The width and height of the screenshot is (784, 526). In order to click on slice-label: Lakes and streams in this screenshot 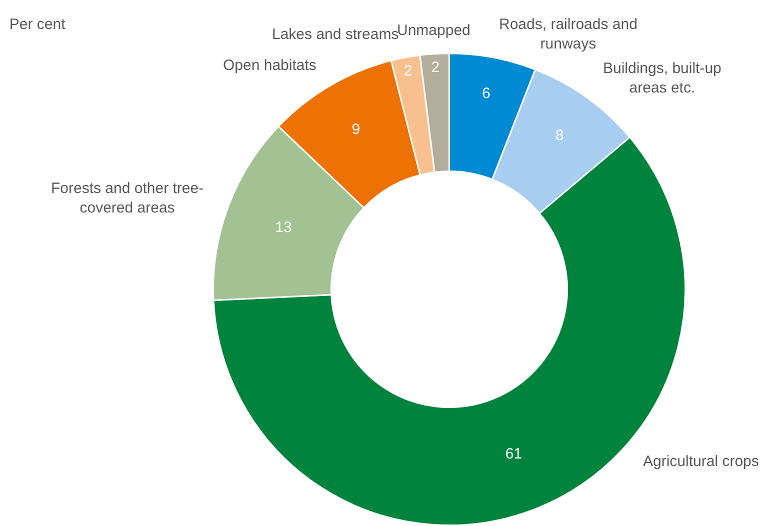, I will do `click(335, 34)`.